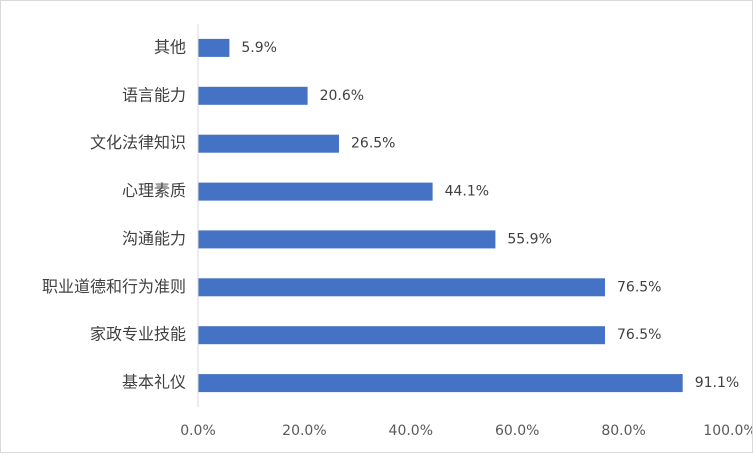 This screenshot has width=753, height=457. What do you see at coordinates (114, 286) in the screenshot?
I see `category-label: 职业道德和行为准则` at bounding box center [114, 286].